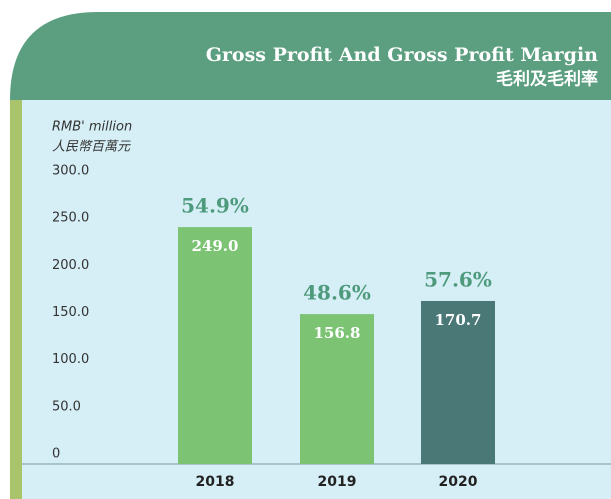 This screenshot has width=611, height=499. Describe the element at coordinates (215, 246) in the screenshot. I see `value-label: 249.0` at that location.